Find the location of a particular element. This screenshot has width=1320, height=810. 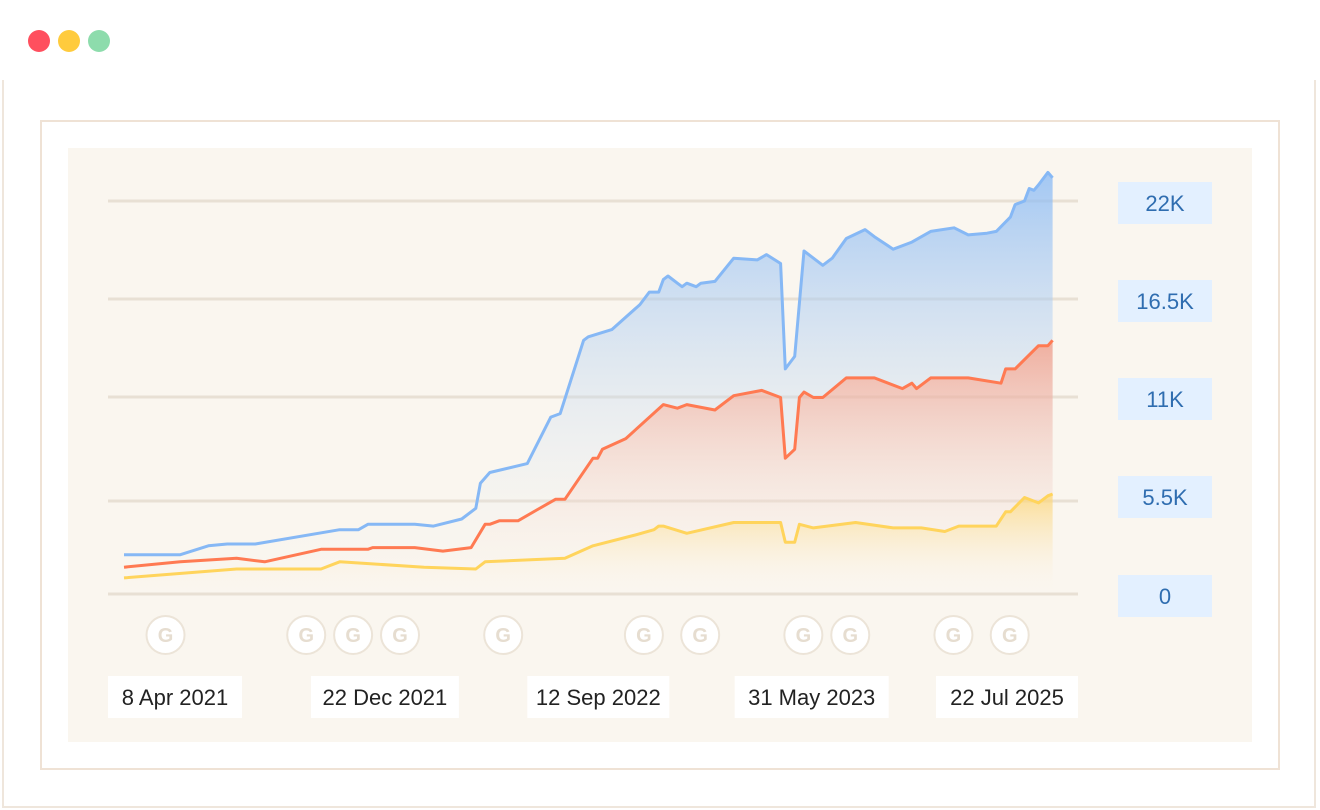

y-tick-label: 5.5K is located at coordinates (1165, 497).